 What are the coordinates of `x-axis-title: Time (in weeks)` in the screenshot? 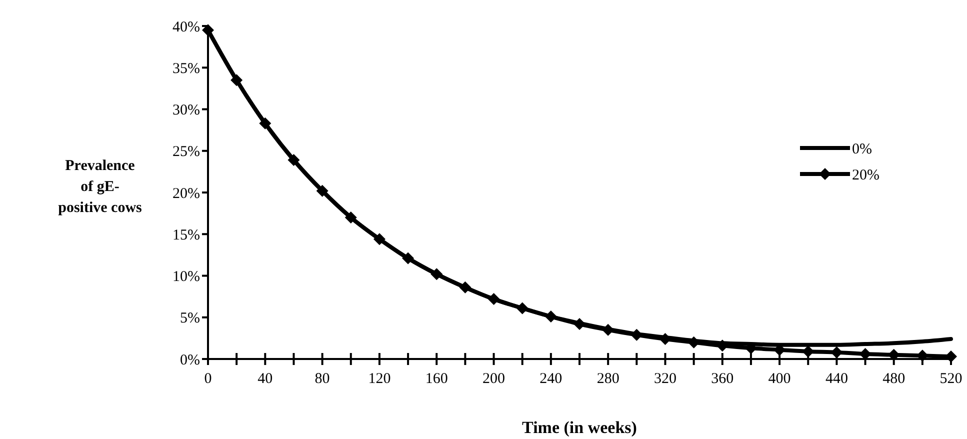 It's located at (579, 427).